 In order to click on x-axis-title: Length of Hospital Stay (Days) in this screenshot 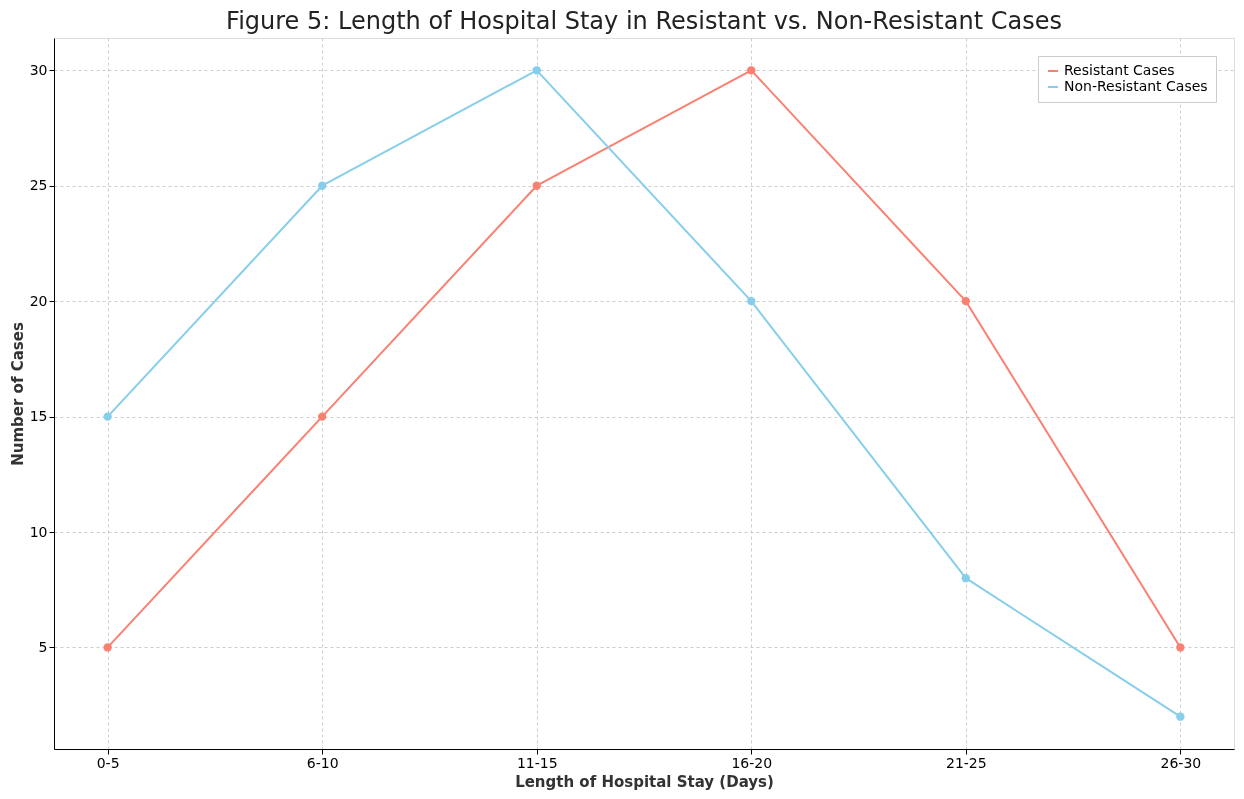, I will do `click(644, 781)`.